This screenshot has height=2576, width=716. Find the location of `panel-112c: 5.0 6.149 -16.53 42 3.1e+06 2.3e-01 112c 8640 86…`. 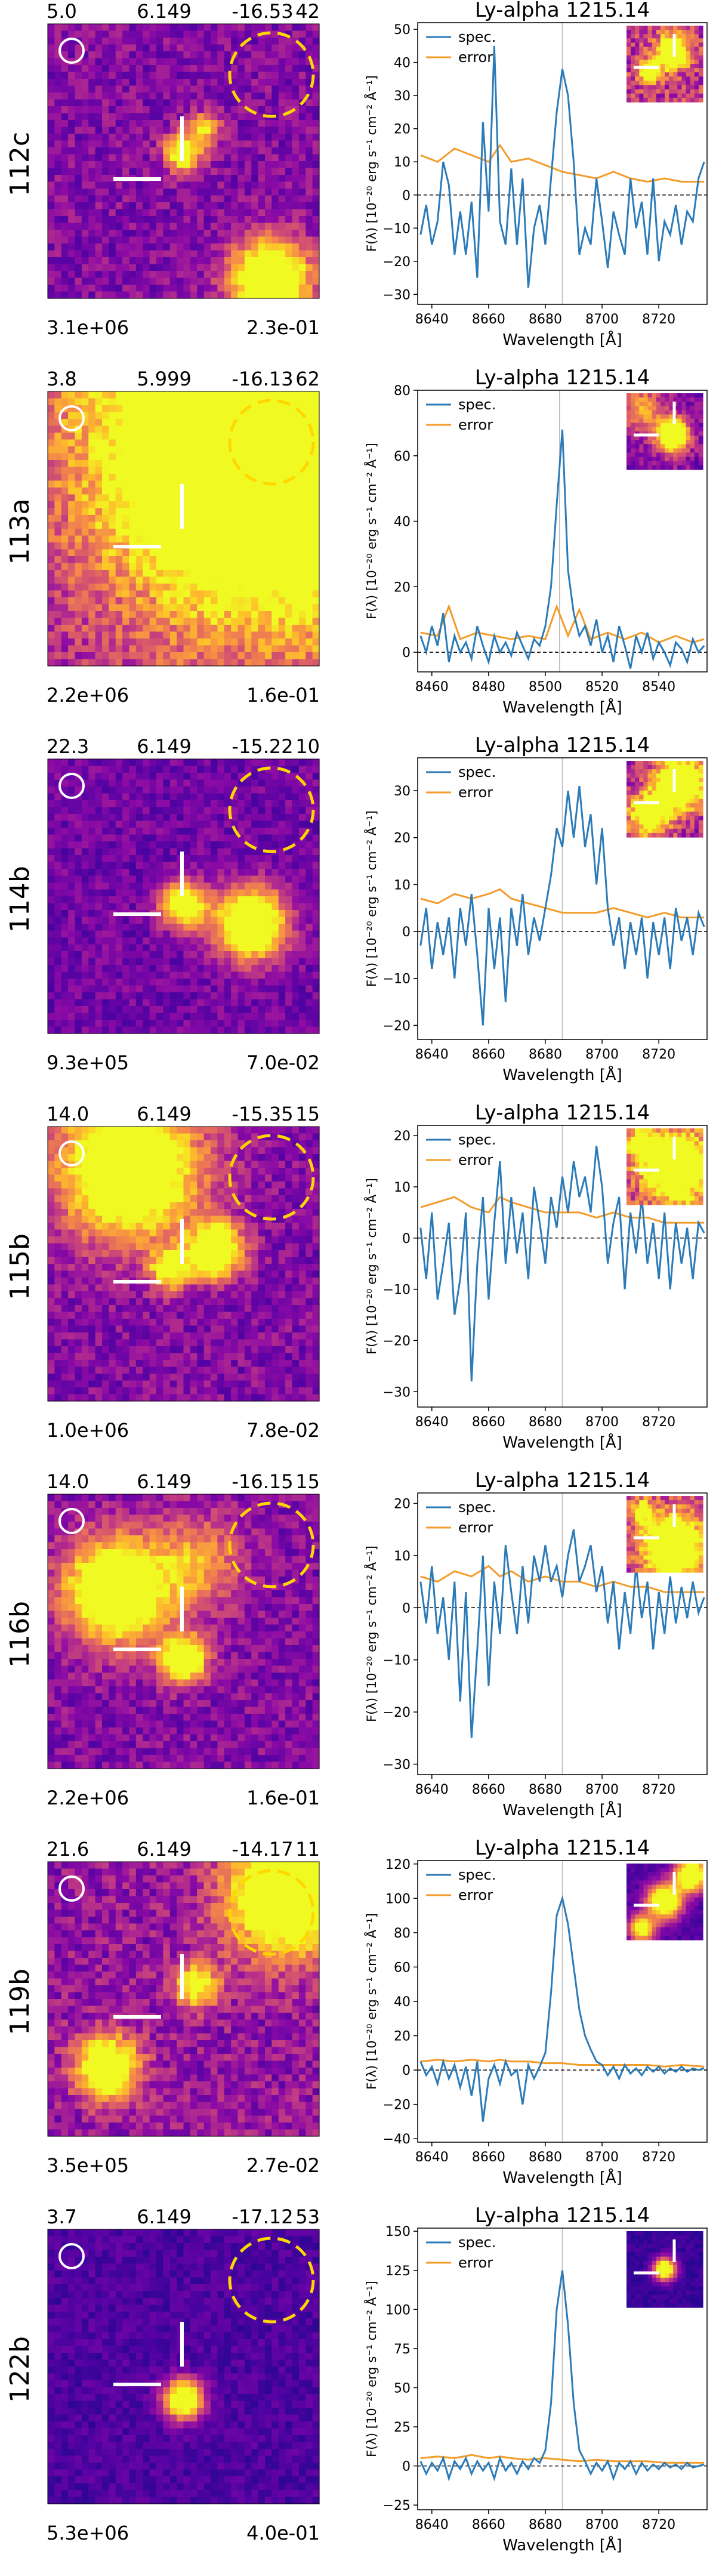

panel-112c: 5.0 6.149 -16.53 42 3.1e+06 2.3e-01 112c 8640 86… is located at coordinates (358, 184).